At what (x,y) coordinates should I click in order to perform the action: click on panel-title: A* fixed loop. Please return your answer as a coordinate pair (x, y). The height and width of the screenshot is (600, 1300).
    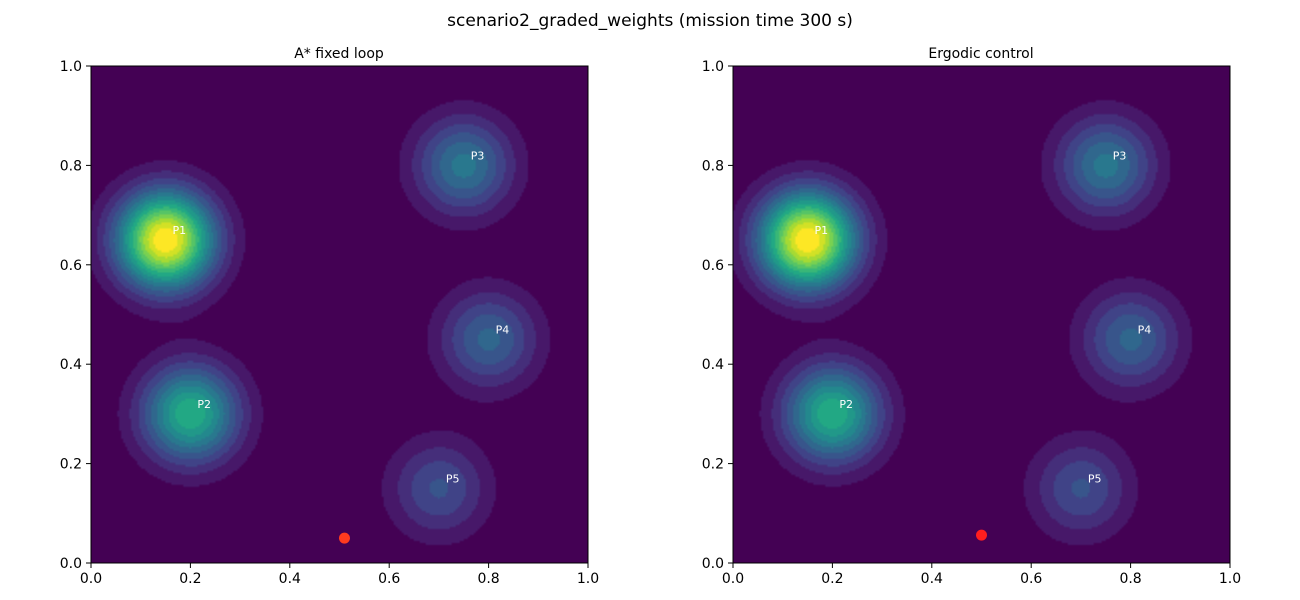
    Looking at the image, I should click on (339, 54).